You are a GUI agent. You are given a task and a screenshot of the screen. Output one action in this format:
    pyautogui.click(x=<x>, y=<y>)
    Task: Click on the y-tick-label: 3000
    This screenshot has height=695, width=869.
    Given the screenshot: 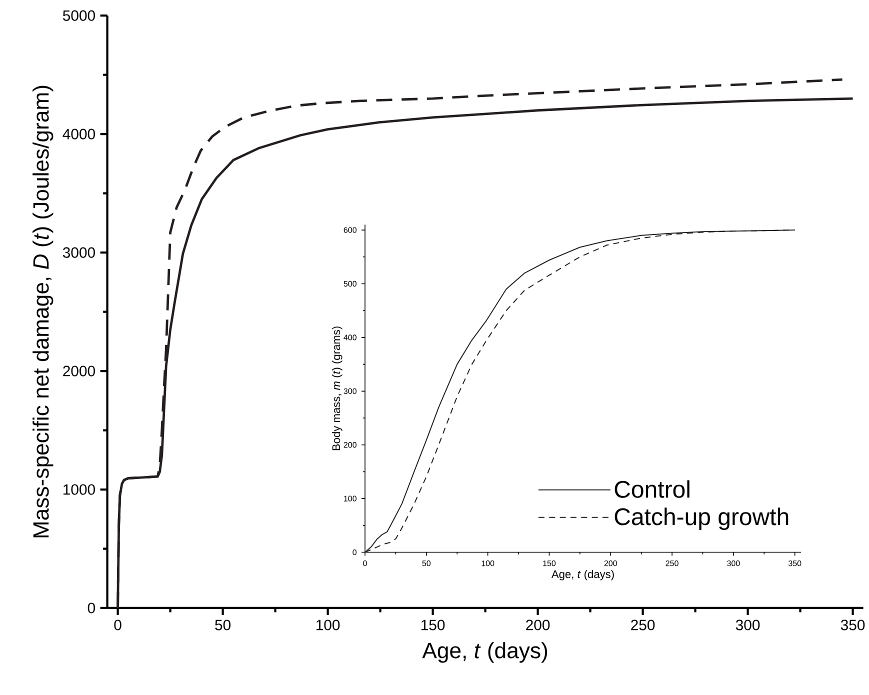 What is the action you would take?
    pyautogui.click(x=78, y=252)
    